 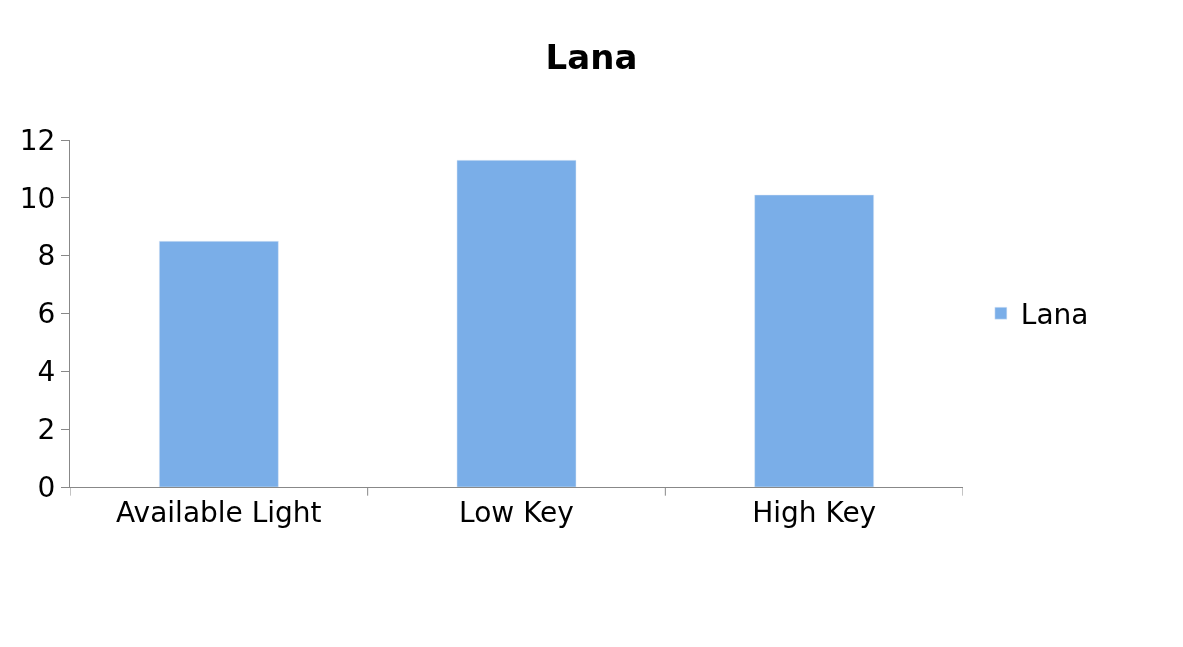 I want to click on x-tick-label: Low Key, so click(x=516, y=512).